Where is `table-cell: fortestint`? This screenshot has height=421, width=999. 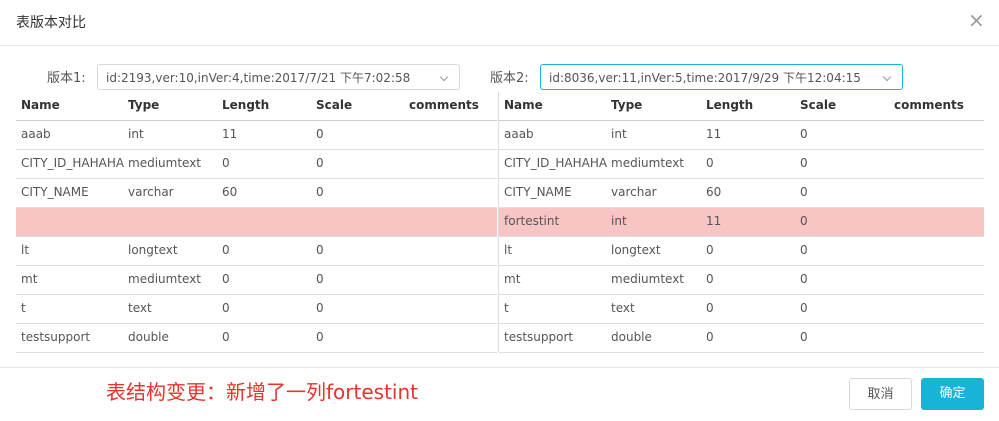
table-cell: fortestint is located at coordinates (532, 221).